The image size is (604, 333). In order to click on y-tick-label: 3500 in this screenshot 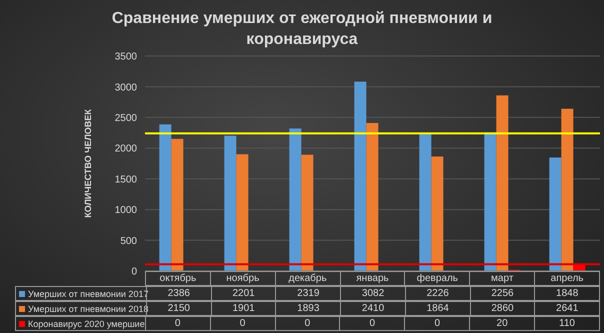, I will do `click(126, 57)`.